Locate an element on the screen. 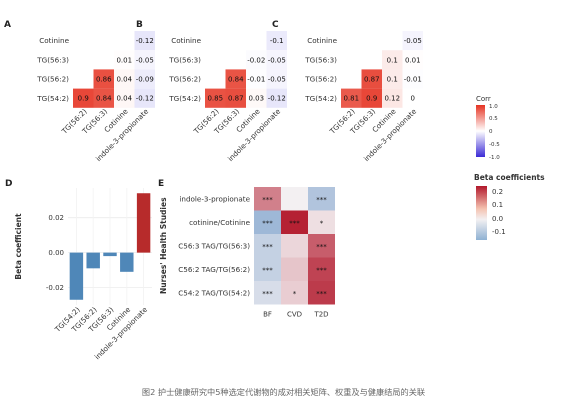  cell-label: 0.85 is located at coordinates (215, 99).